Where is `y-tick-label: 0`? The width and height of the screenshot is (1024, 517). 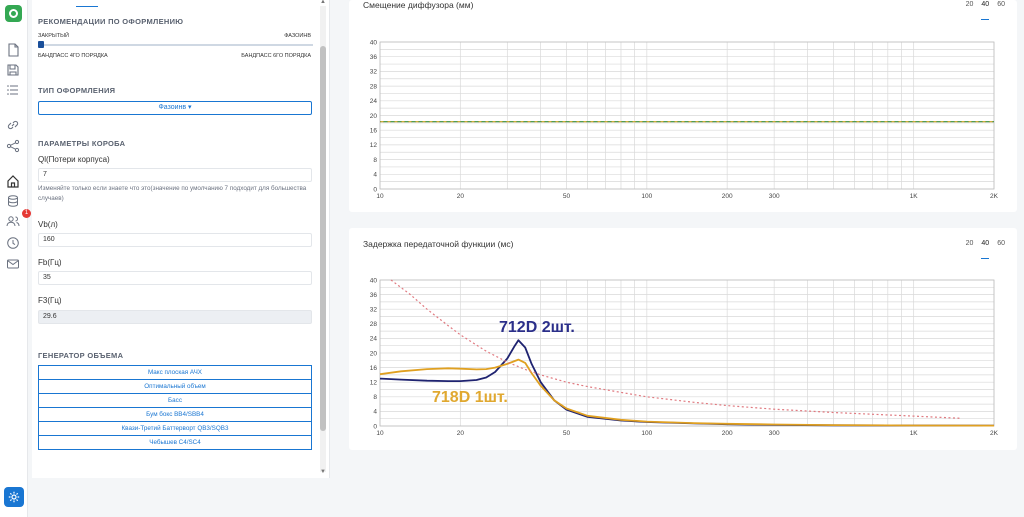
y-tick-label: 0 is located at coordinates (375, 189).